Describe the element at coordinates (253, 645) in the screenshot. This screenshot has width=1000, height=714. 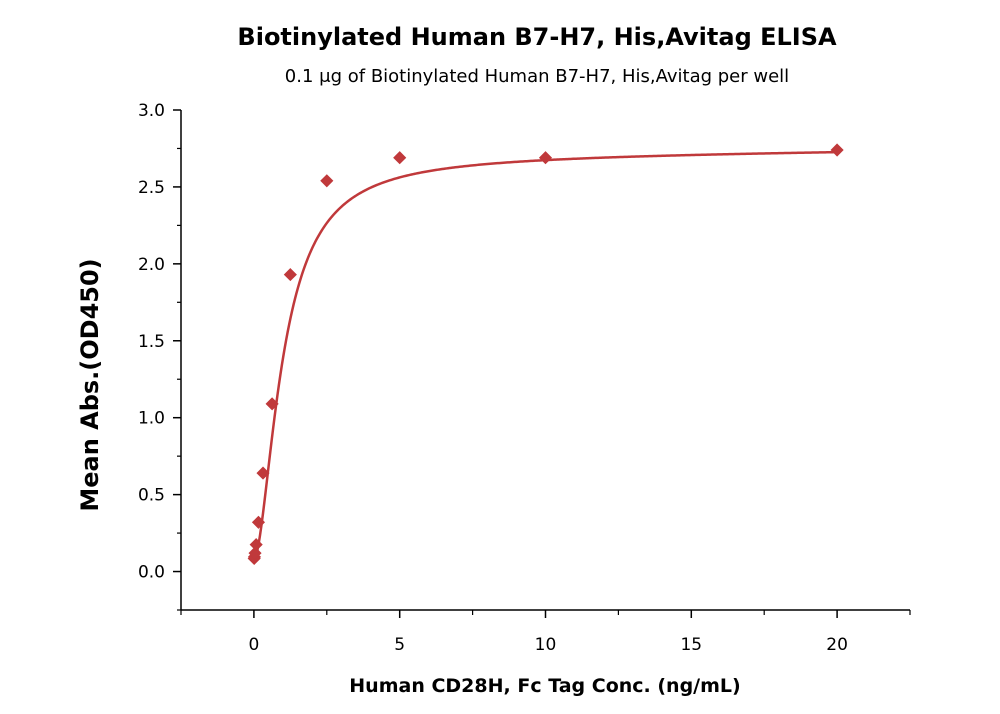
I see `x-tick-label: 0` at that location.